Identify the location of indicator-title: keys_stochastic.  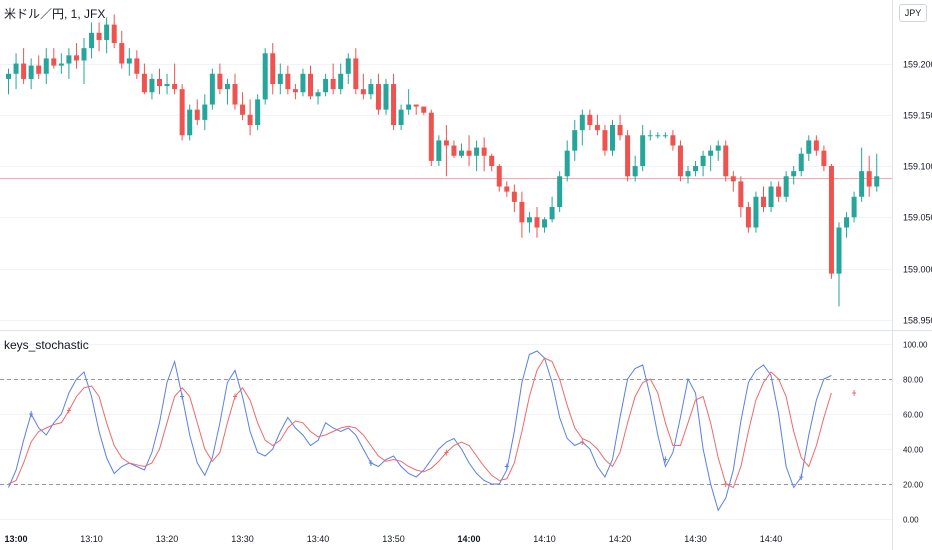
(46, 345).